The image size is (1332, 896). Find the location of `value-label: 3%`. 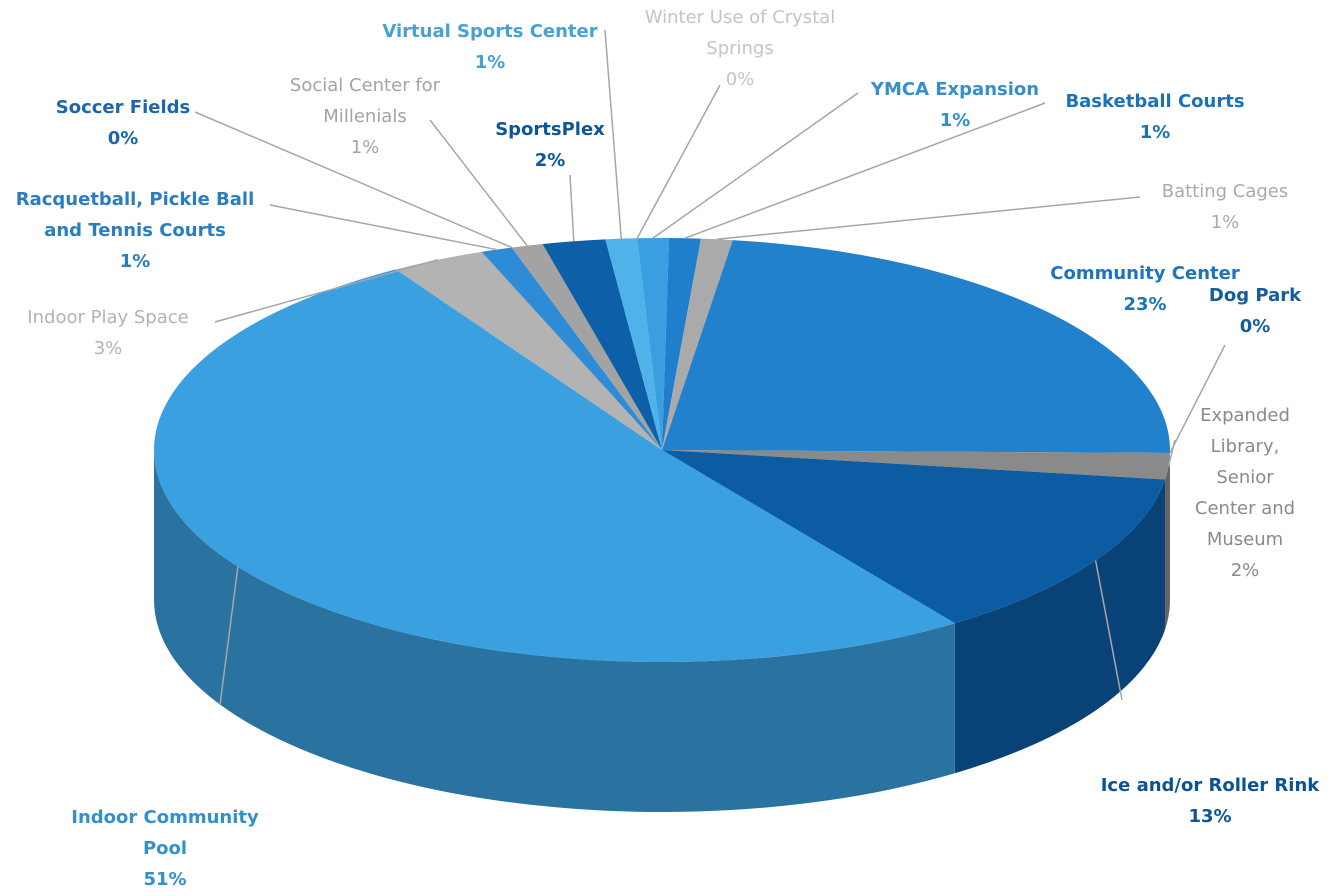

value-label: 3% is located at coordinates (108, 348).